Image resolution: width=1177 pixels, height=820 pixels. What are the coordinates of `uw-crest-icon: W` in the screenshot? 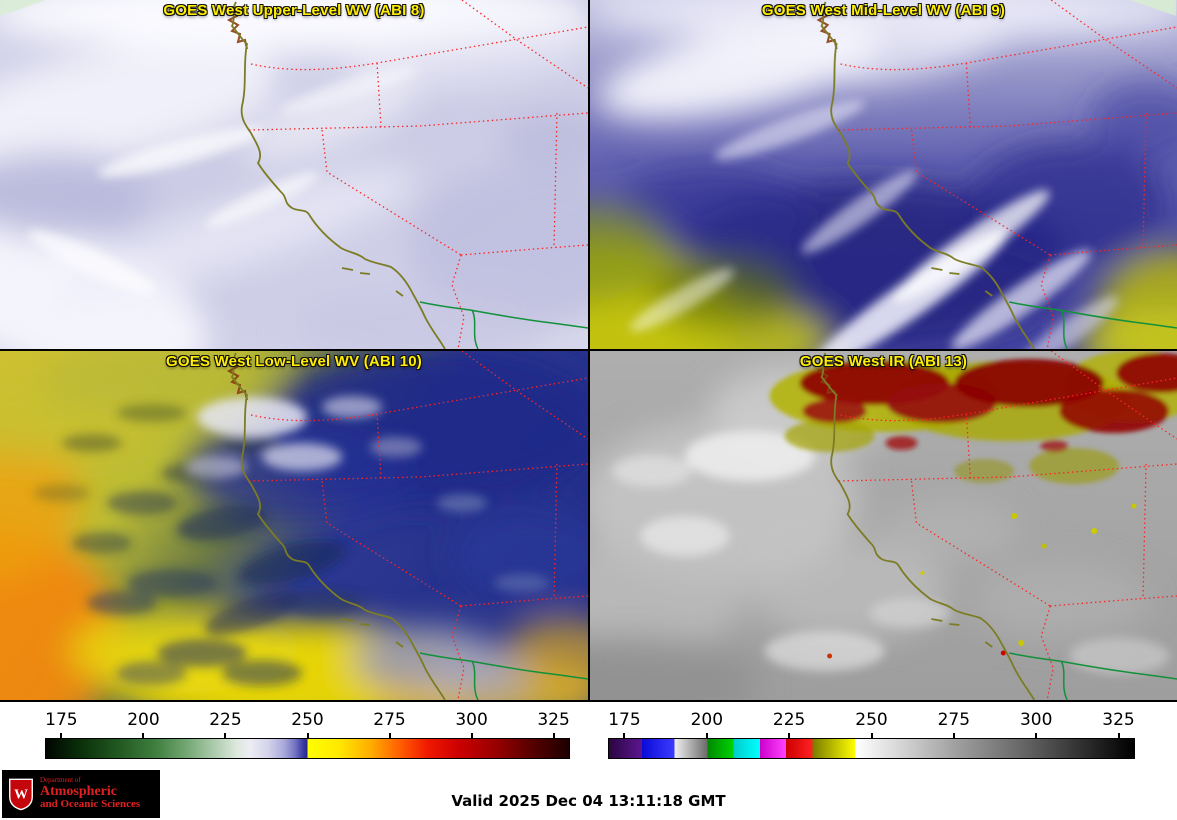 It's located at (21, 794).